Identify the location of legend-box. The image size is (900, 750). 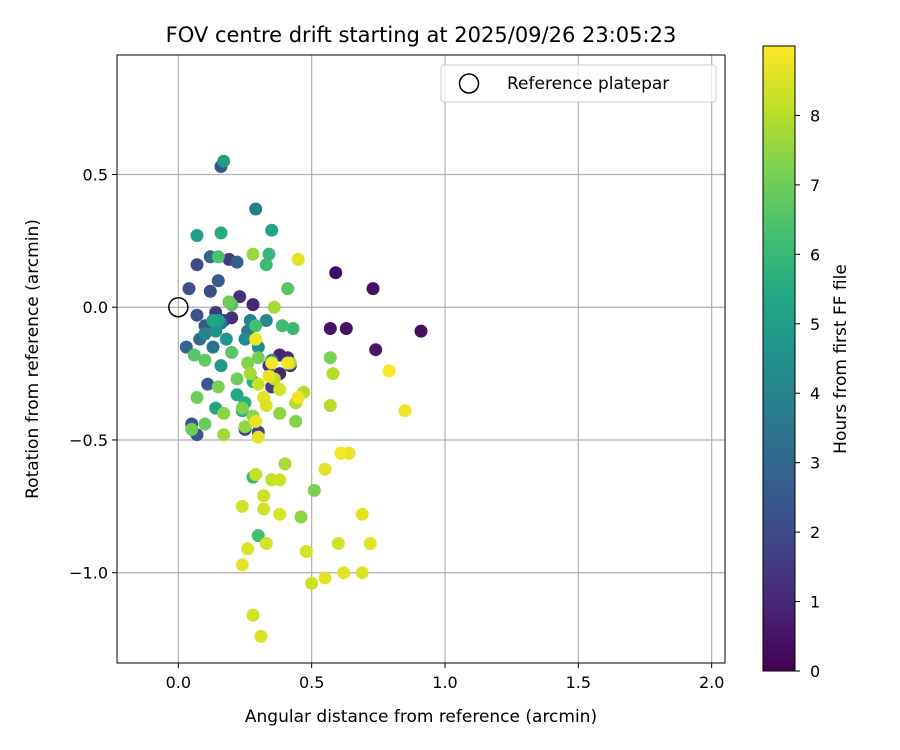
(578, 83).